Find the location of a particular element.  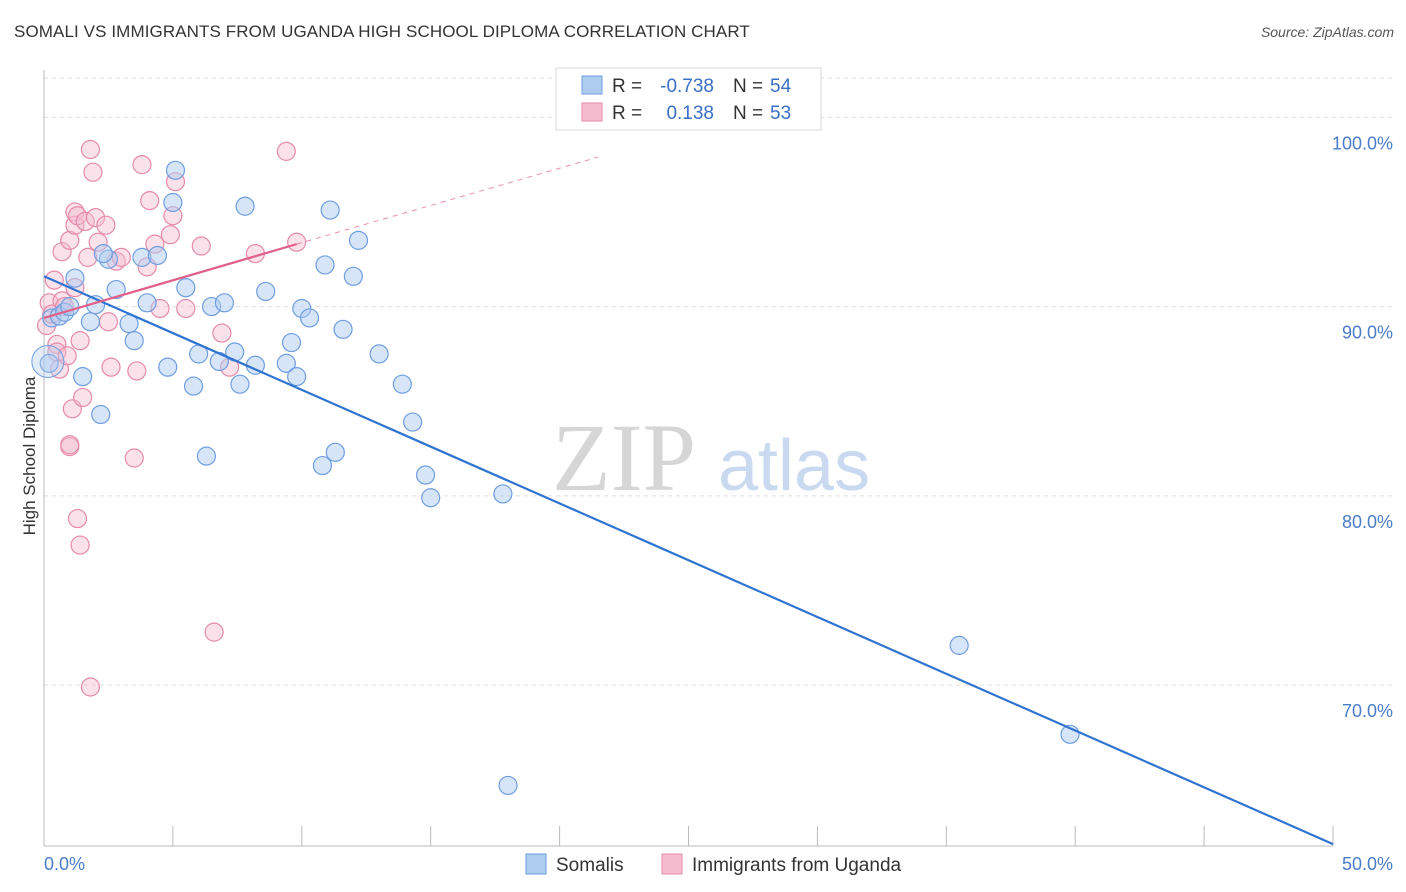

legend-box: R = -0.738 N = 54 R = 0.138 N = 53 is located at coordinates (688, 99).